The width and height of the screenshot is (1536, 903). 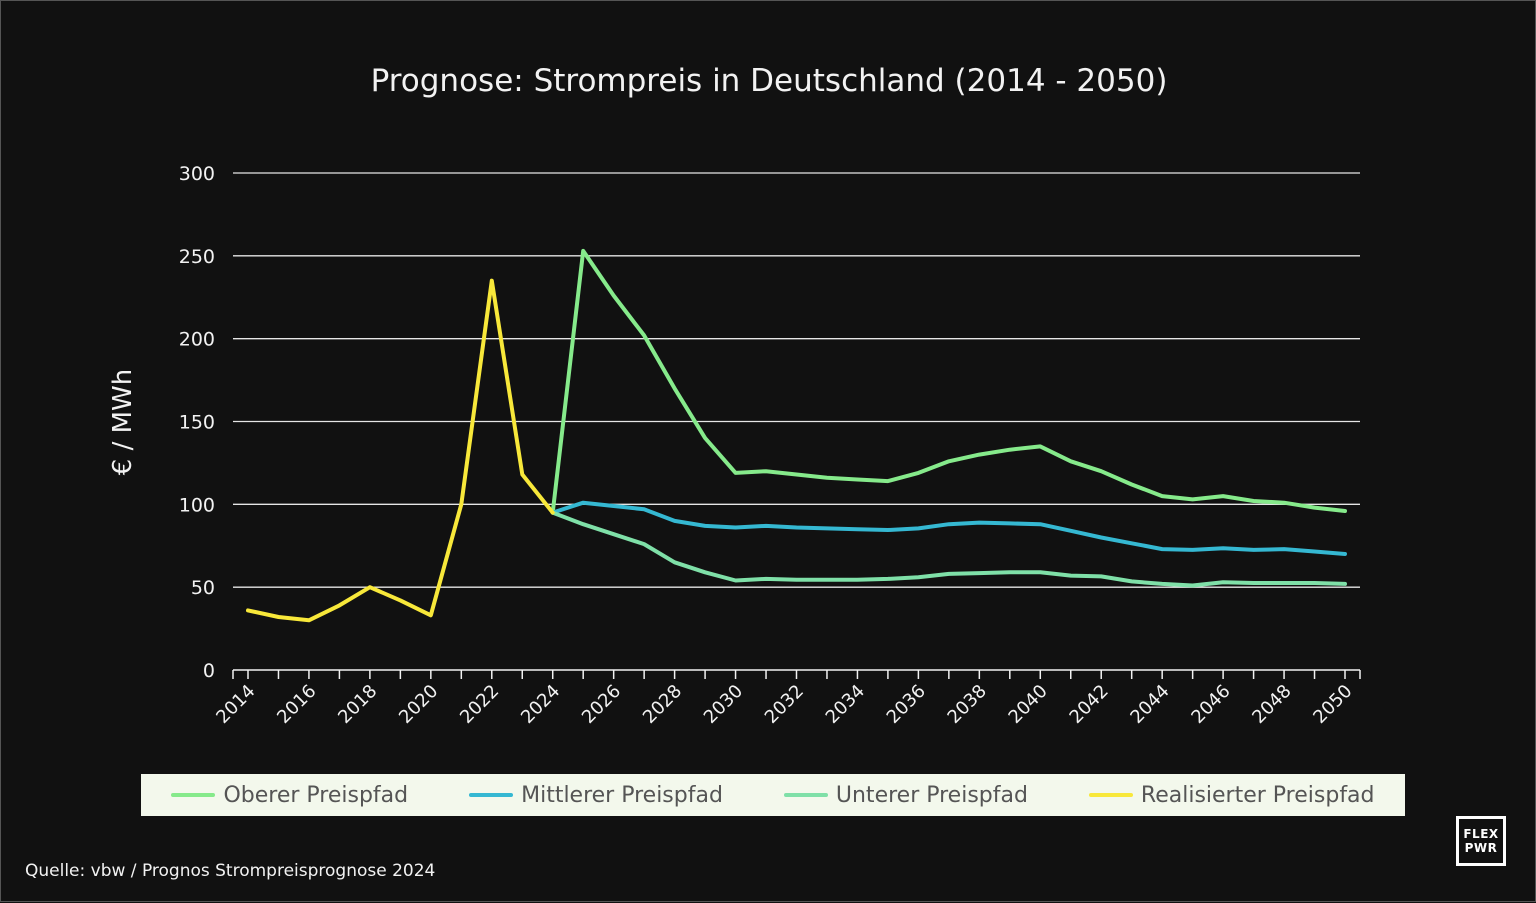 I want to click on legend-label-mittlerer: Mittlerer Preispfad, so click(x=622, y=795).